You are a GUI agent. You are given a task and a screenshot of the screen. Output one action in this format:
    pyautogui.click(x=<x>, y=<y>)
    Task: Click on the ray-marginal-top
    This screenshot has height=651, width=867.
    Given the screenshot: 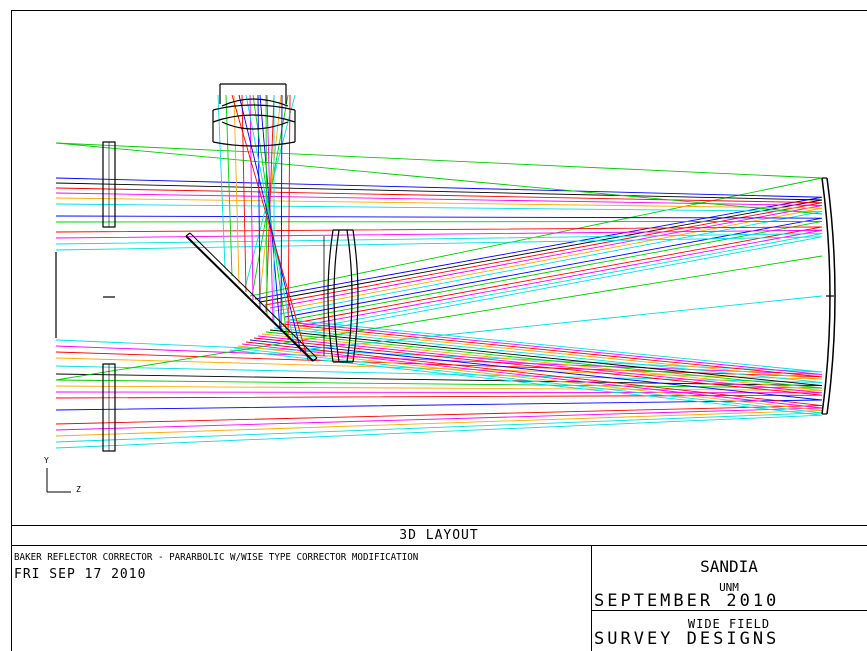 What is the action you would take?
    pyautogui.click(x=439, y=178)
    